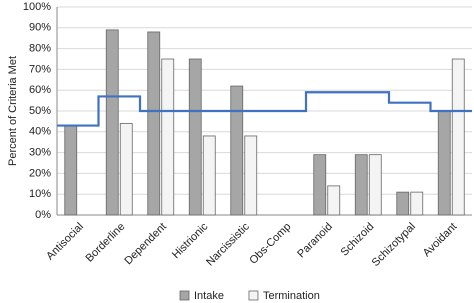 This screenshot has height=303, width=474. What do you see at coordinates (291, 296) in the screenshot?
I see `legend-label: Termination` at bounding box center [291, 296].